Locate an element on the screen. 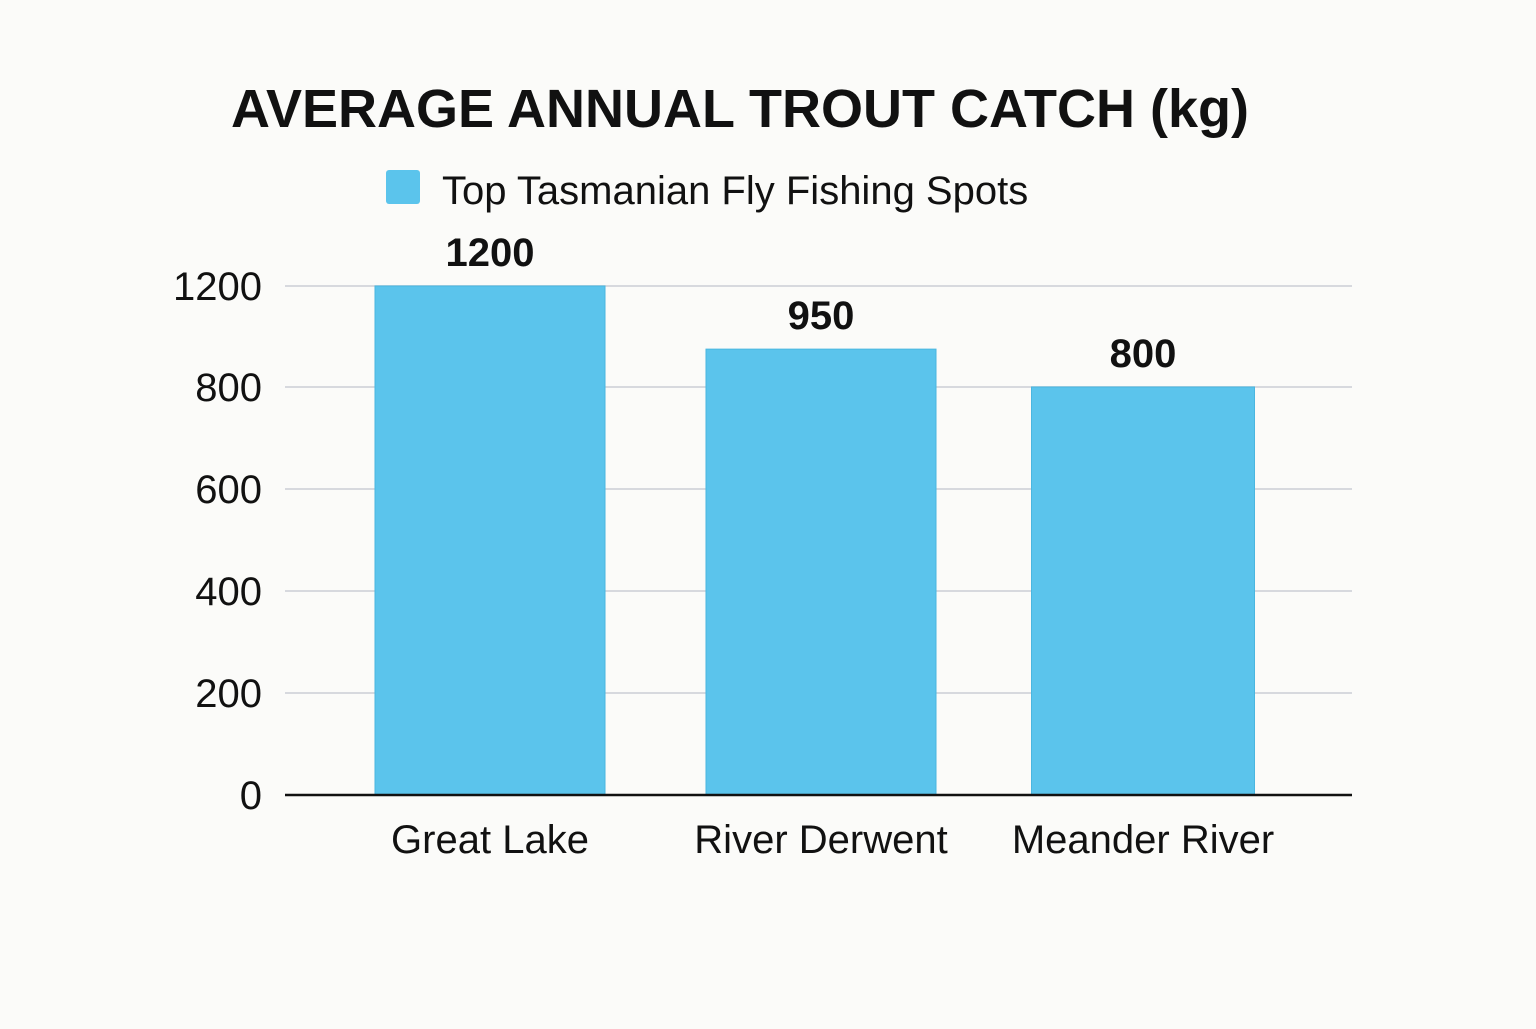 The width and height of the screenshot is (1536, 1029). x-axis-tick-labels: Great Lake River Derwent Meander River is located at coordinates (832, 840).